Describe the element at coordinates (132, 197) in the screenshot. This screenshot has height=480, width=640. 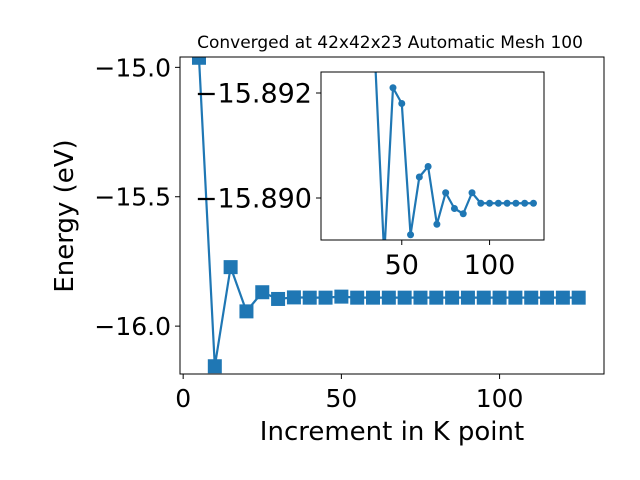
I see `main-y-tick-label: −15.5` at that location.